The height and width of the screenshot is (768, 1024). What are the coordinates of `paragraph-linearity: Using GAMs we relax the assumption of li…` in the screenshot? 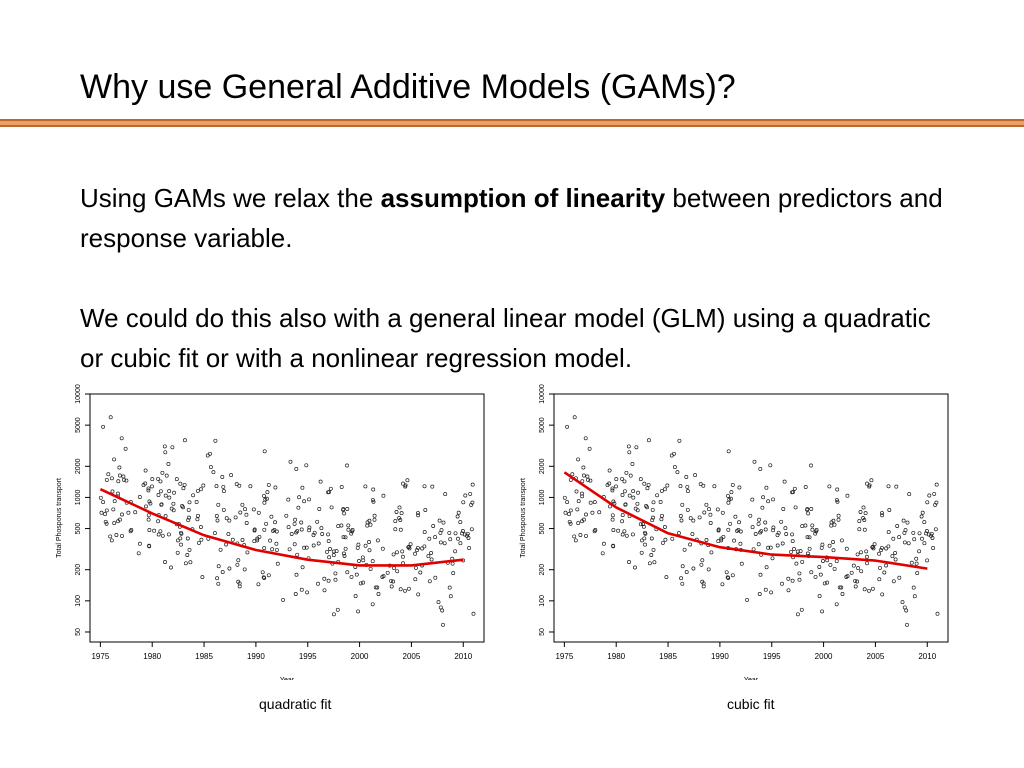 It's located at (520, 218).